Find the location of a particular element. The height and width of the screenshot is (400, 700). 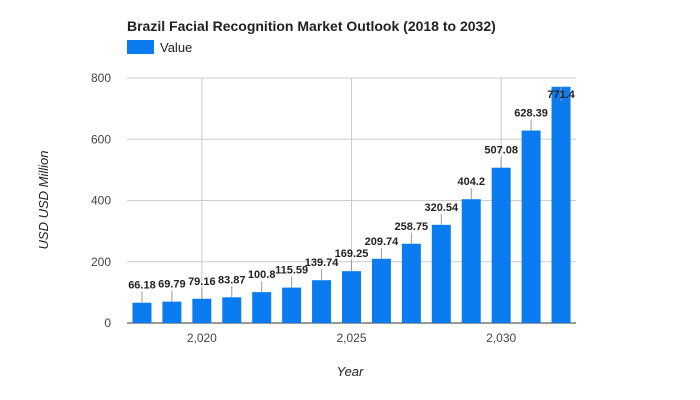

data-label: 507.08 is located at coordinates (501, 151).